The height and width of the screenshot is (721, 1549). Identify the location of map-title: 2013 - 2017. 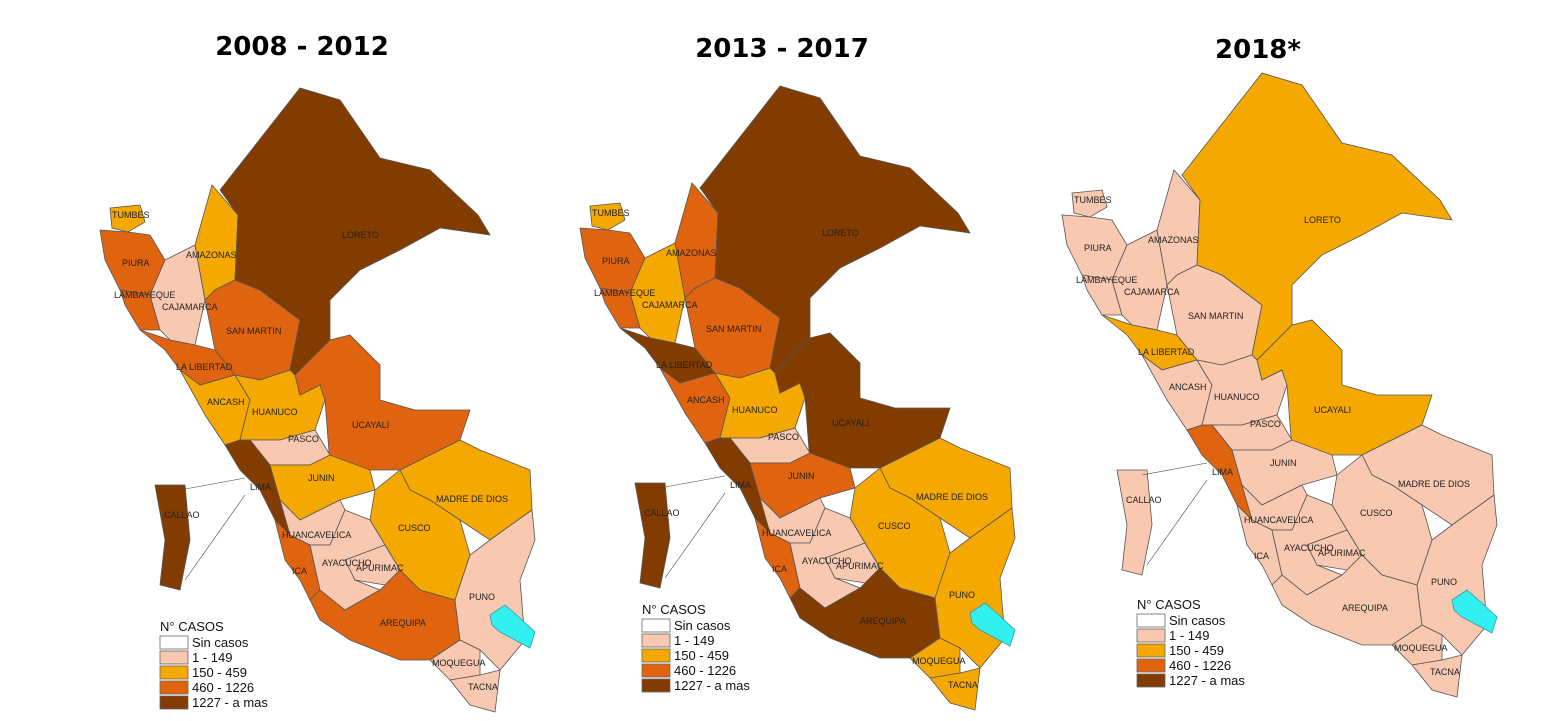
(782, 49).